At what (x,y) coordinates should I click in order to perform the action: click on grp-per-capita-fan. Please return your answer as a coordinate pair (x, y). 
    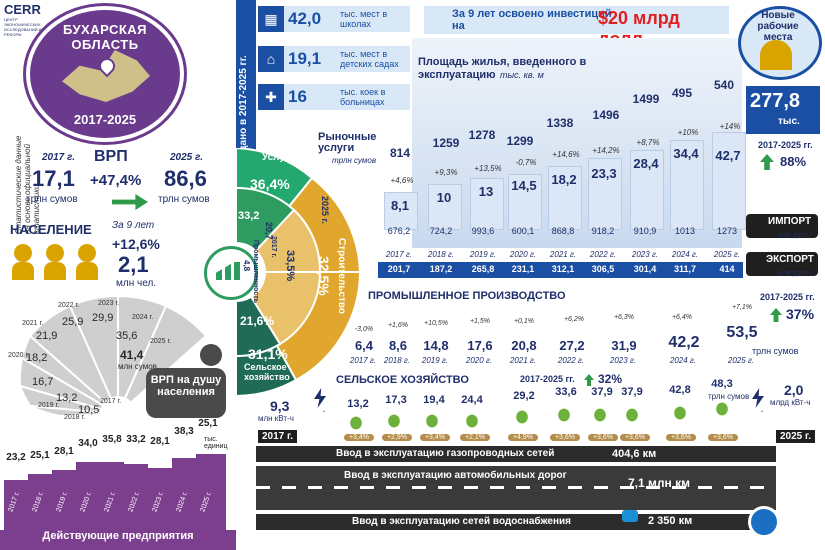
    Looking at the image, I should click on (118, 363).